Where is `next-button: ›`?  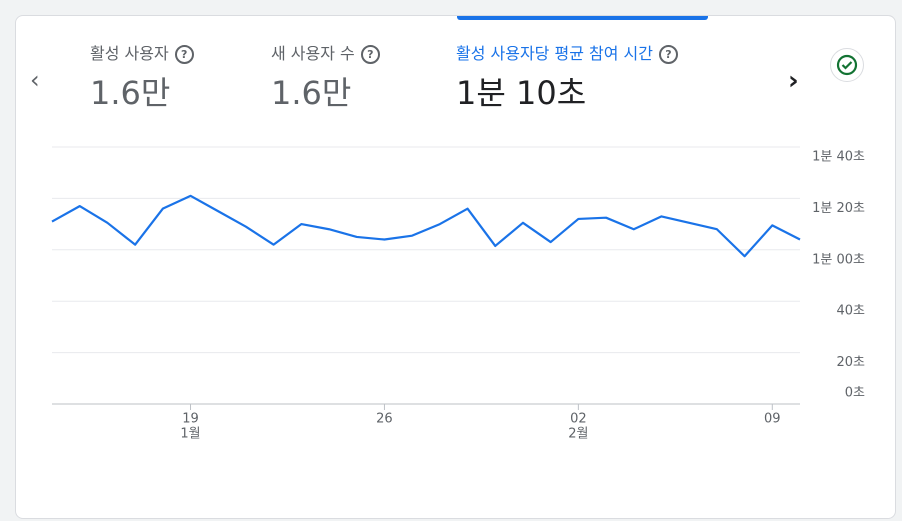
next-button: › is located at coordinates (793, 81).